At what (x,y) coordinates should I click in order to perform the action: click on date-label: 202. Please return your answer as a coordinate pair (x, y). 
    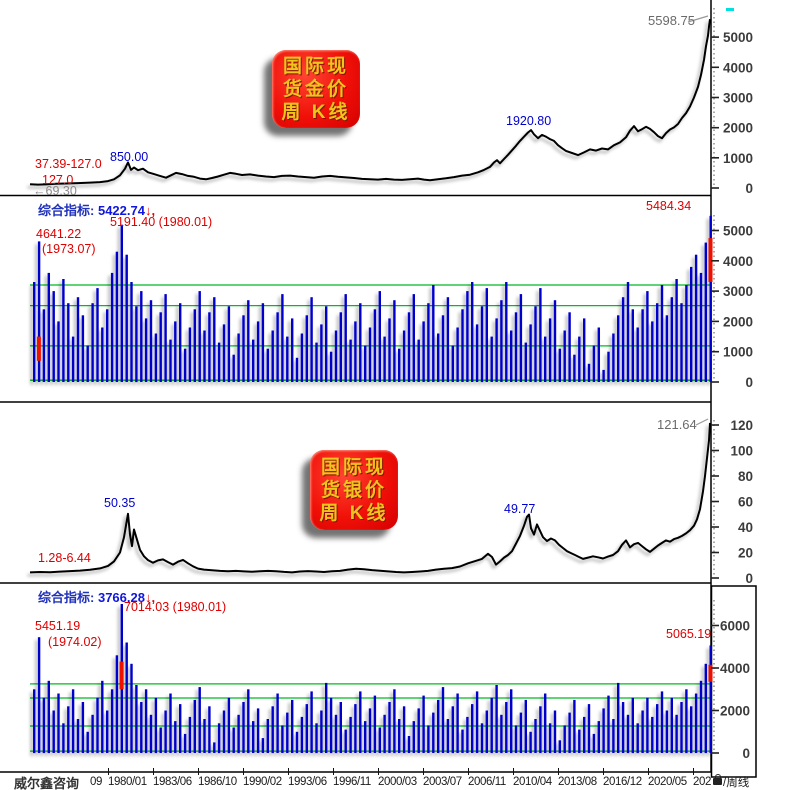
    Looking at the image, I should click on (702, 781).